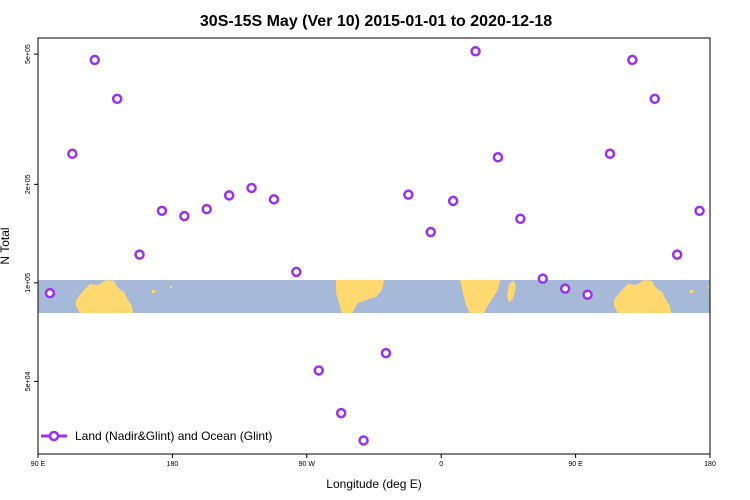 The width and height of the screenshot is (750, 500). I want to click on legend: Land (Nadir&Glint) and Ocean (Glint), so click(156, 436).